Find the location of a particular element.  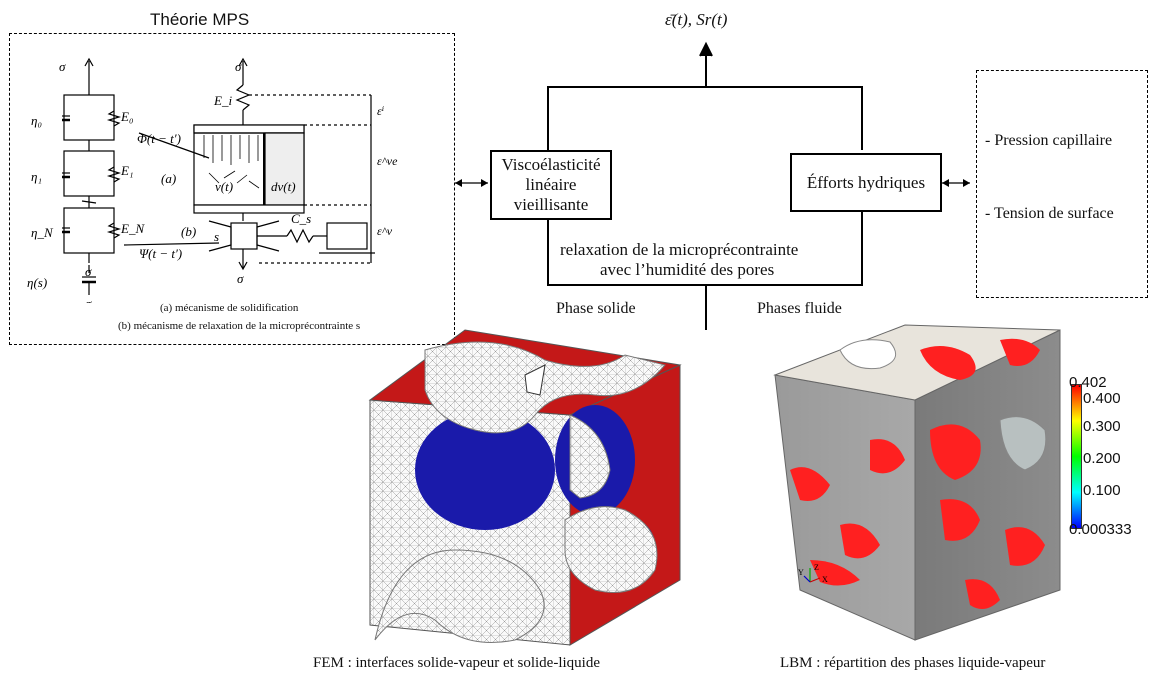

sigma-bottom-left: σ is located at coordinates (88, 299).